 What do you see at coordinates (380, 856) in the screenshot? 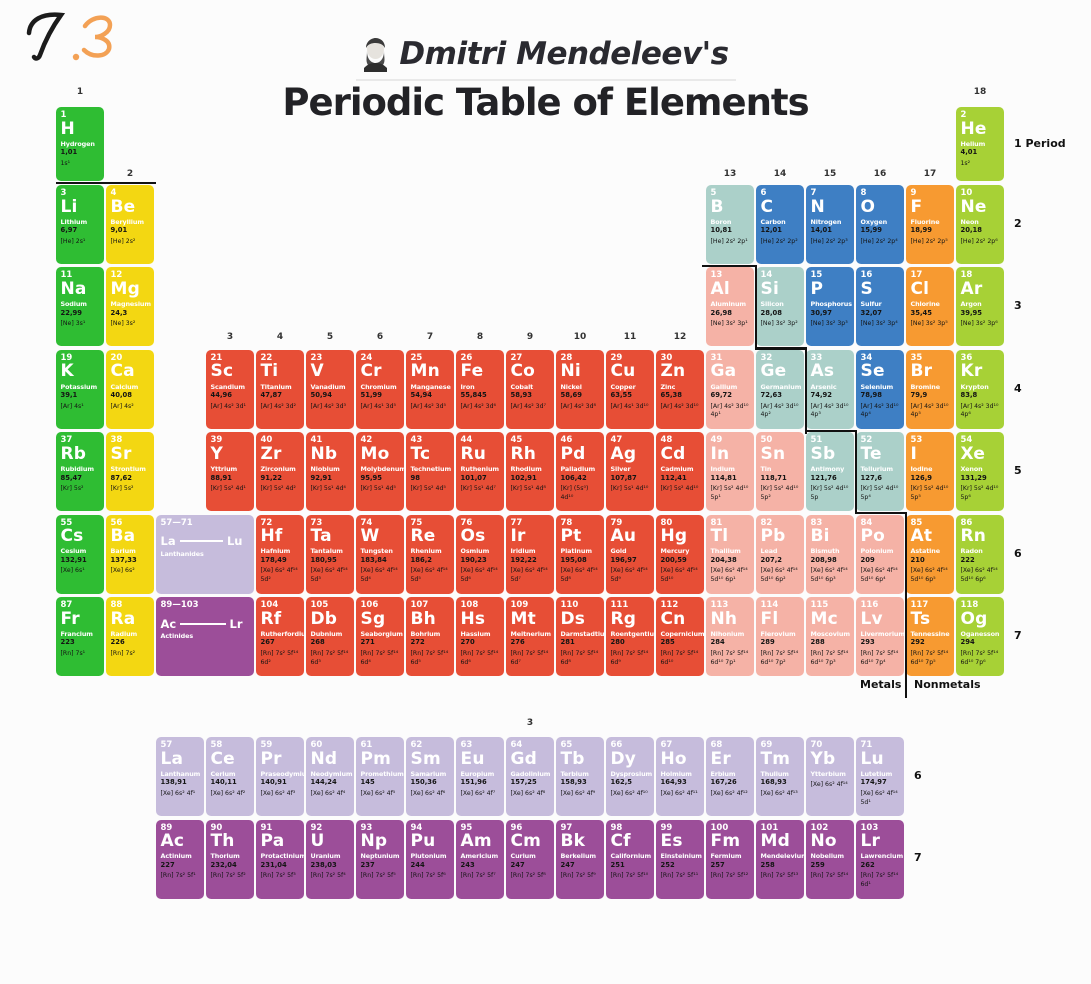
I see `element-name: Neptunium` at bounding box center [380, 856].